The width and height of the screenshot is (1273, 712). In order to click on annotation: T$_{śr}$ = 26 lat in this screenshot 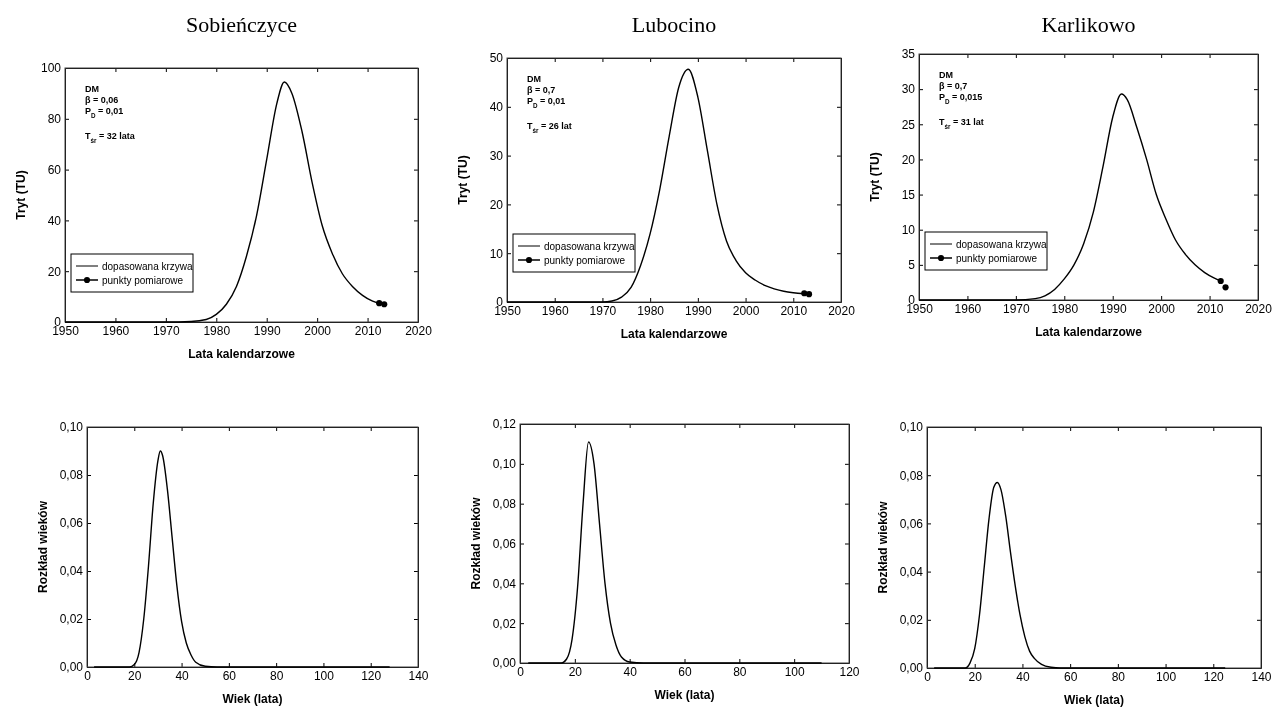, I will do `click(549, 127)`.